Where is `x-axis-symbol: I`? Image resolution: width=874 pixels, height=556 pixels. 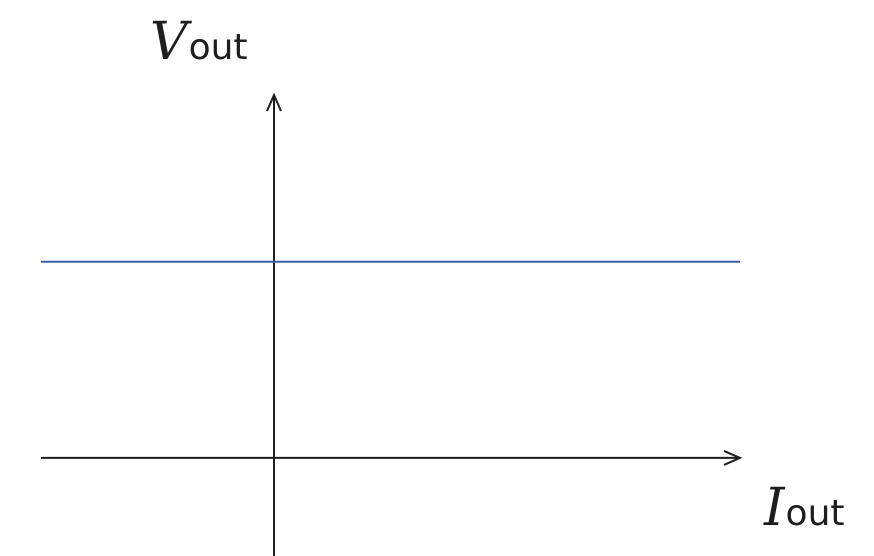 x-axis-symbol: I is located at coordinates (774, 508).